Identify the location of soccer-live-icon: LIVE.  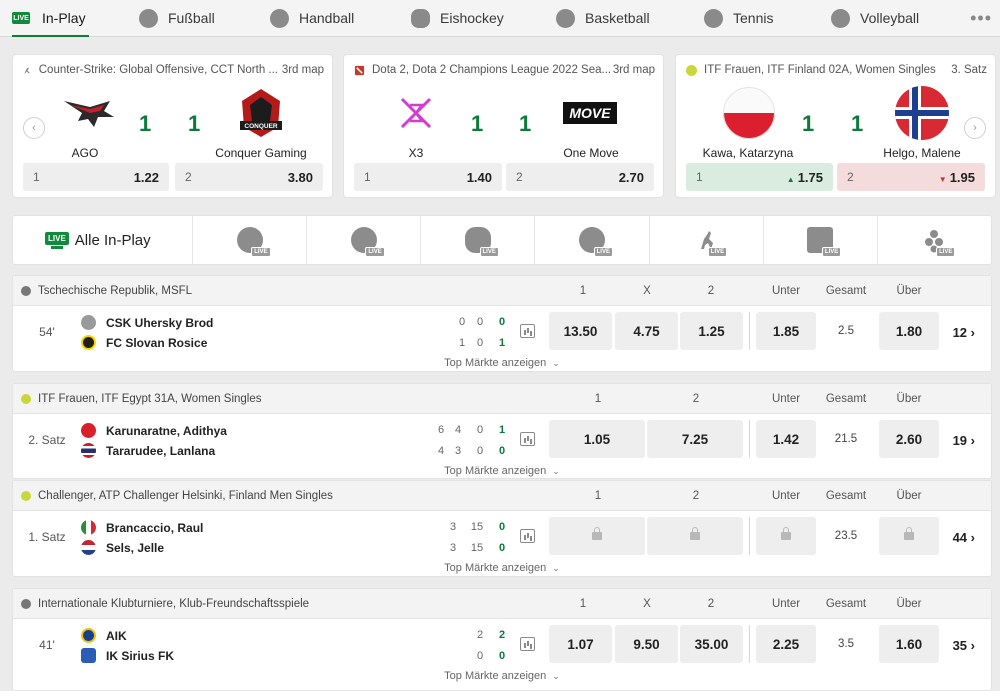
(367, 242).